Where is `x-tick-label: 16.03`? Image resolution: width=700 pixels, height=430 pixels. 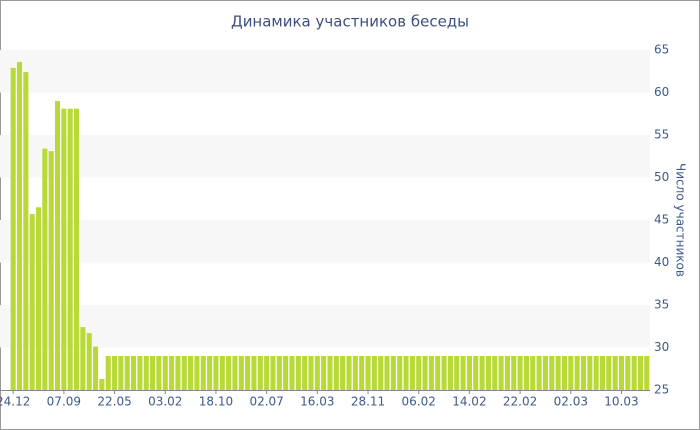 x-tick-label: 16.03 is located at coordinates (317, 402).